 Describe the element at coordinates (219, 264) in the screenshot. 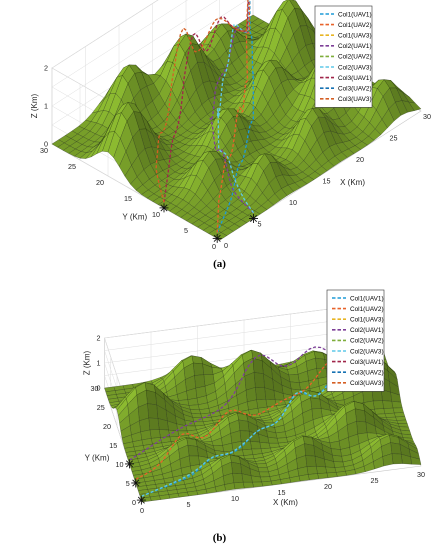

I see `caption-a: (a)` at that location.